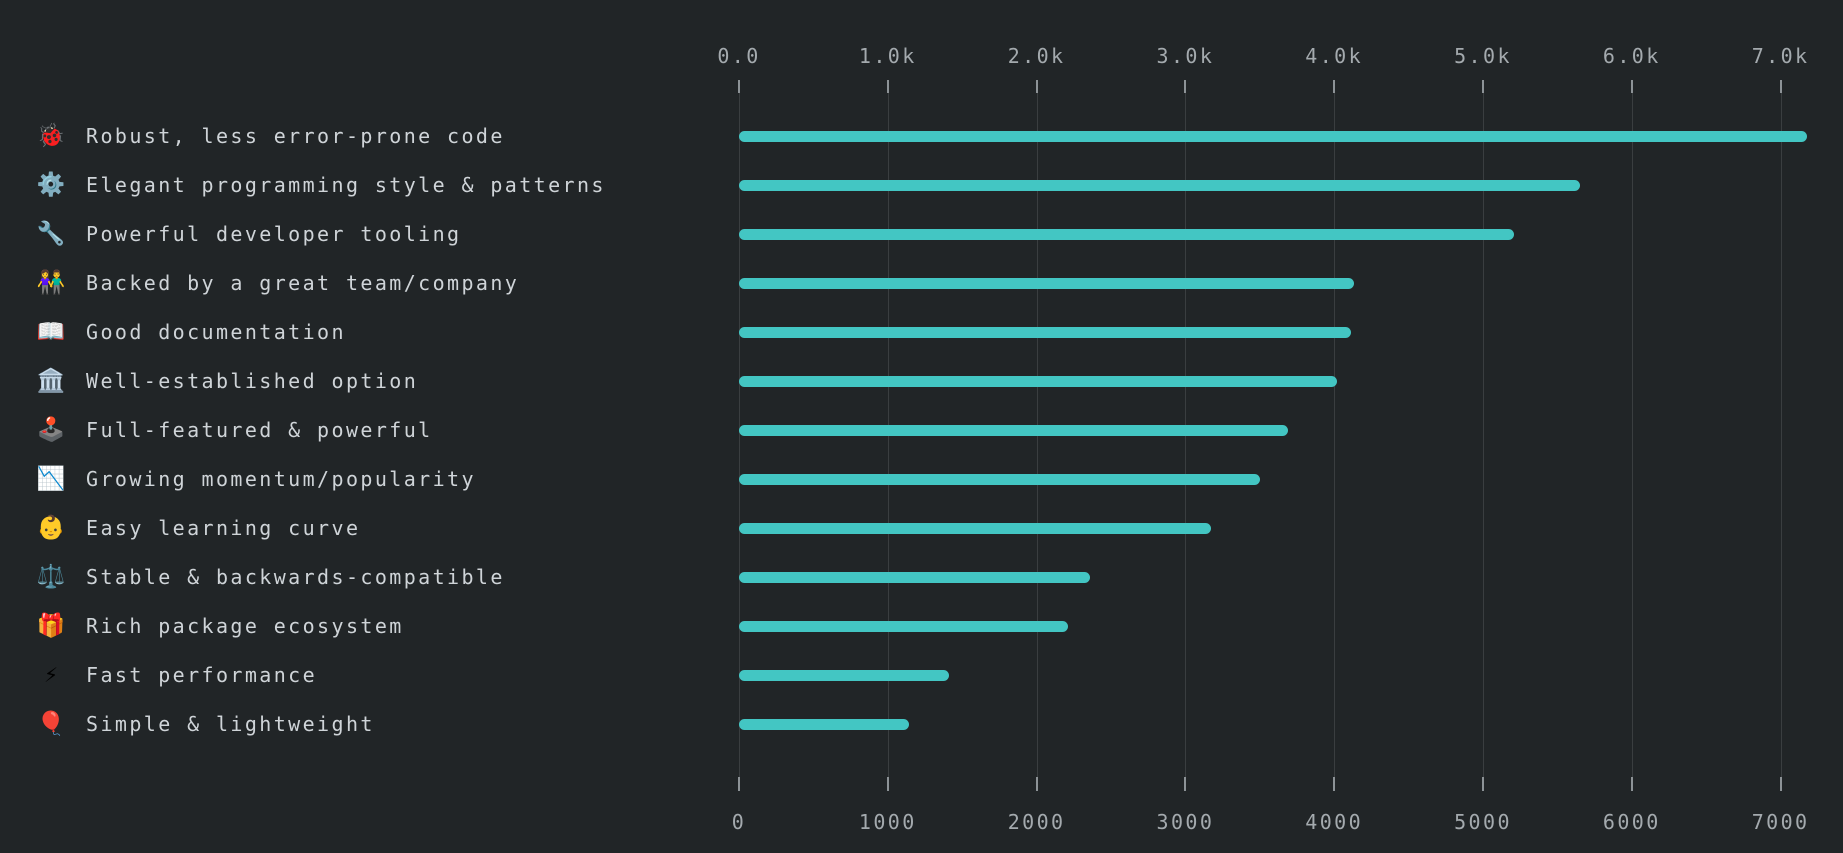  I want to click on balloon-icon: 🎈, so click(51, 723).